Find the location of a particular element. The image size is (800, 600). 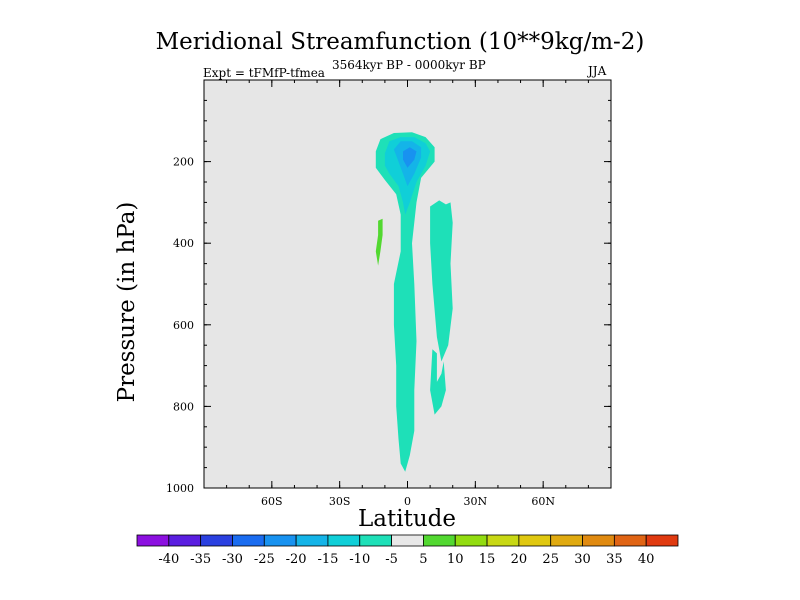

colorbar-label: -35 is located at coordinates (200, 559).